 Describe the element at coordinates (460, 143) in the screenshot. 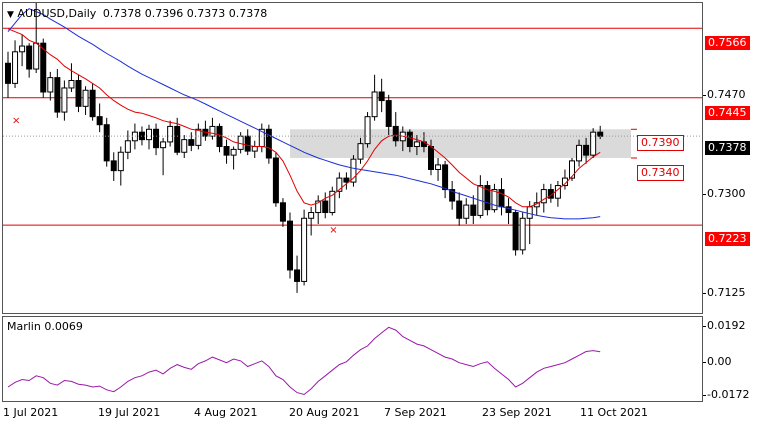

I see `resistance-zone` at that location.